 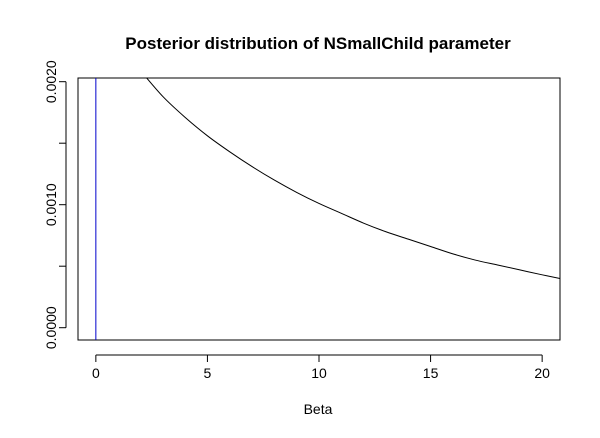 I want to click on x-tick-label: 20, so click(x=542, y=373).